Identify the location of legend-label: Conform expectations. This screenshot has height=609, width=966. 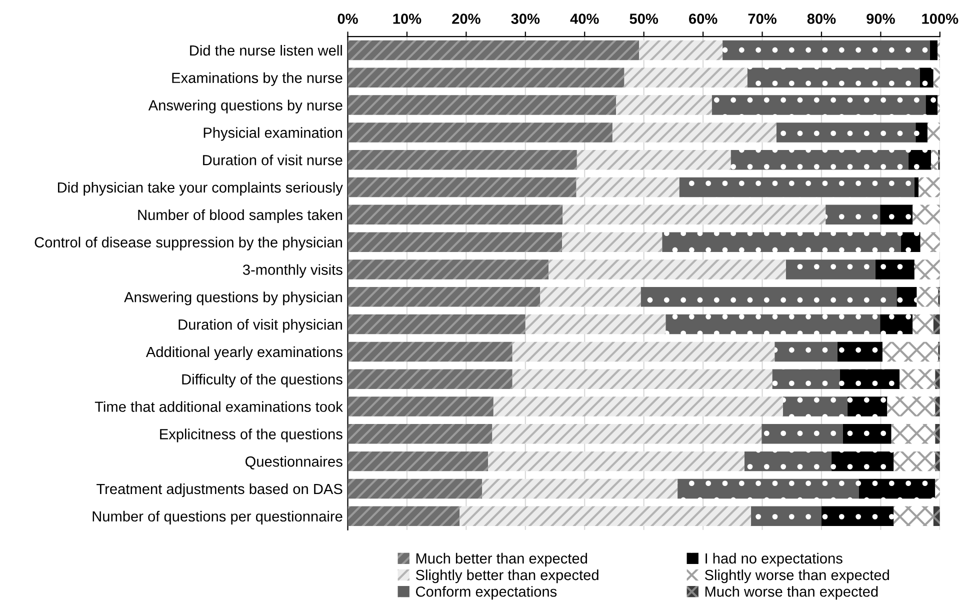
(486, 593).